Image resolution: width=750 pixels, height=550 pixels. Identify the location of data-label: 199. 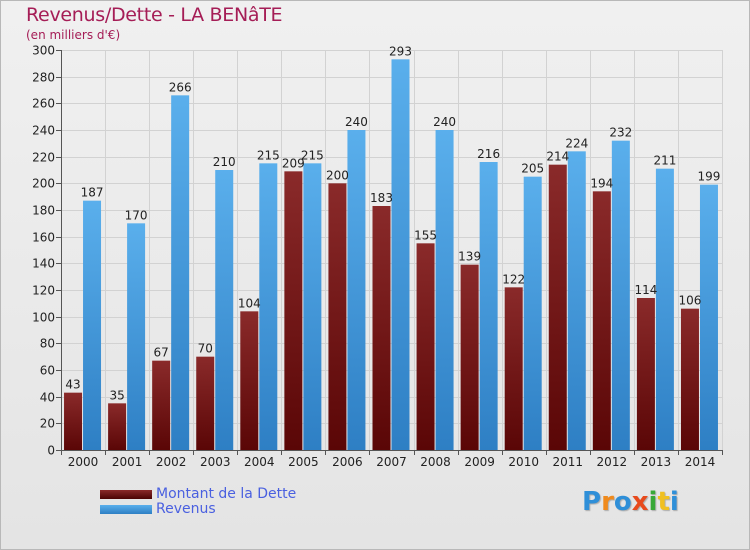
(709, 177).